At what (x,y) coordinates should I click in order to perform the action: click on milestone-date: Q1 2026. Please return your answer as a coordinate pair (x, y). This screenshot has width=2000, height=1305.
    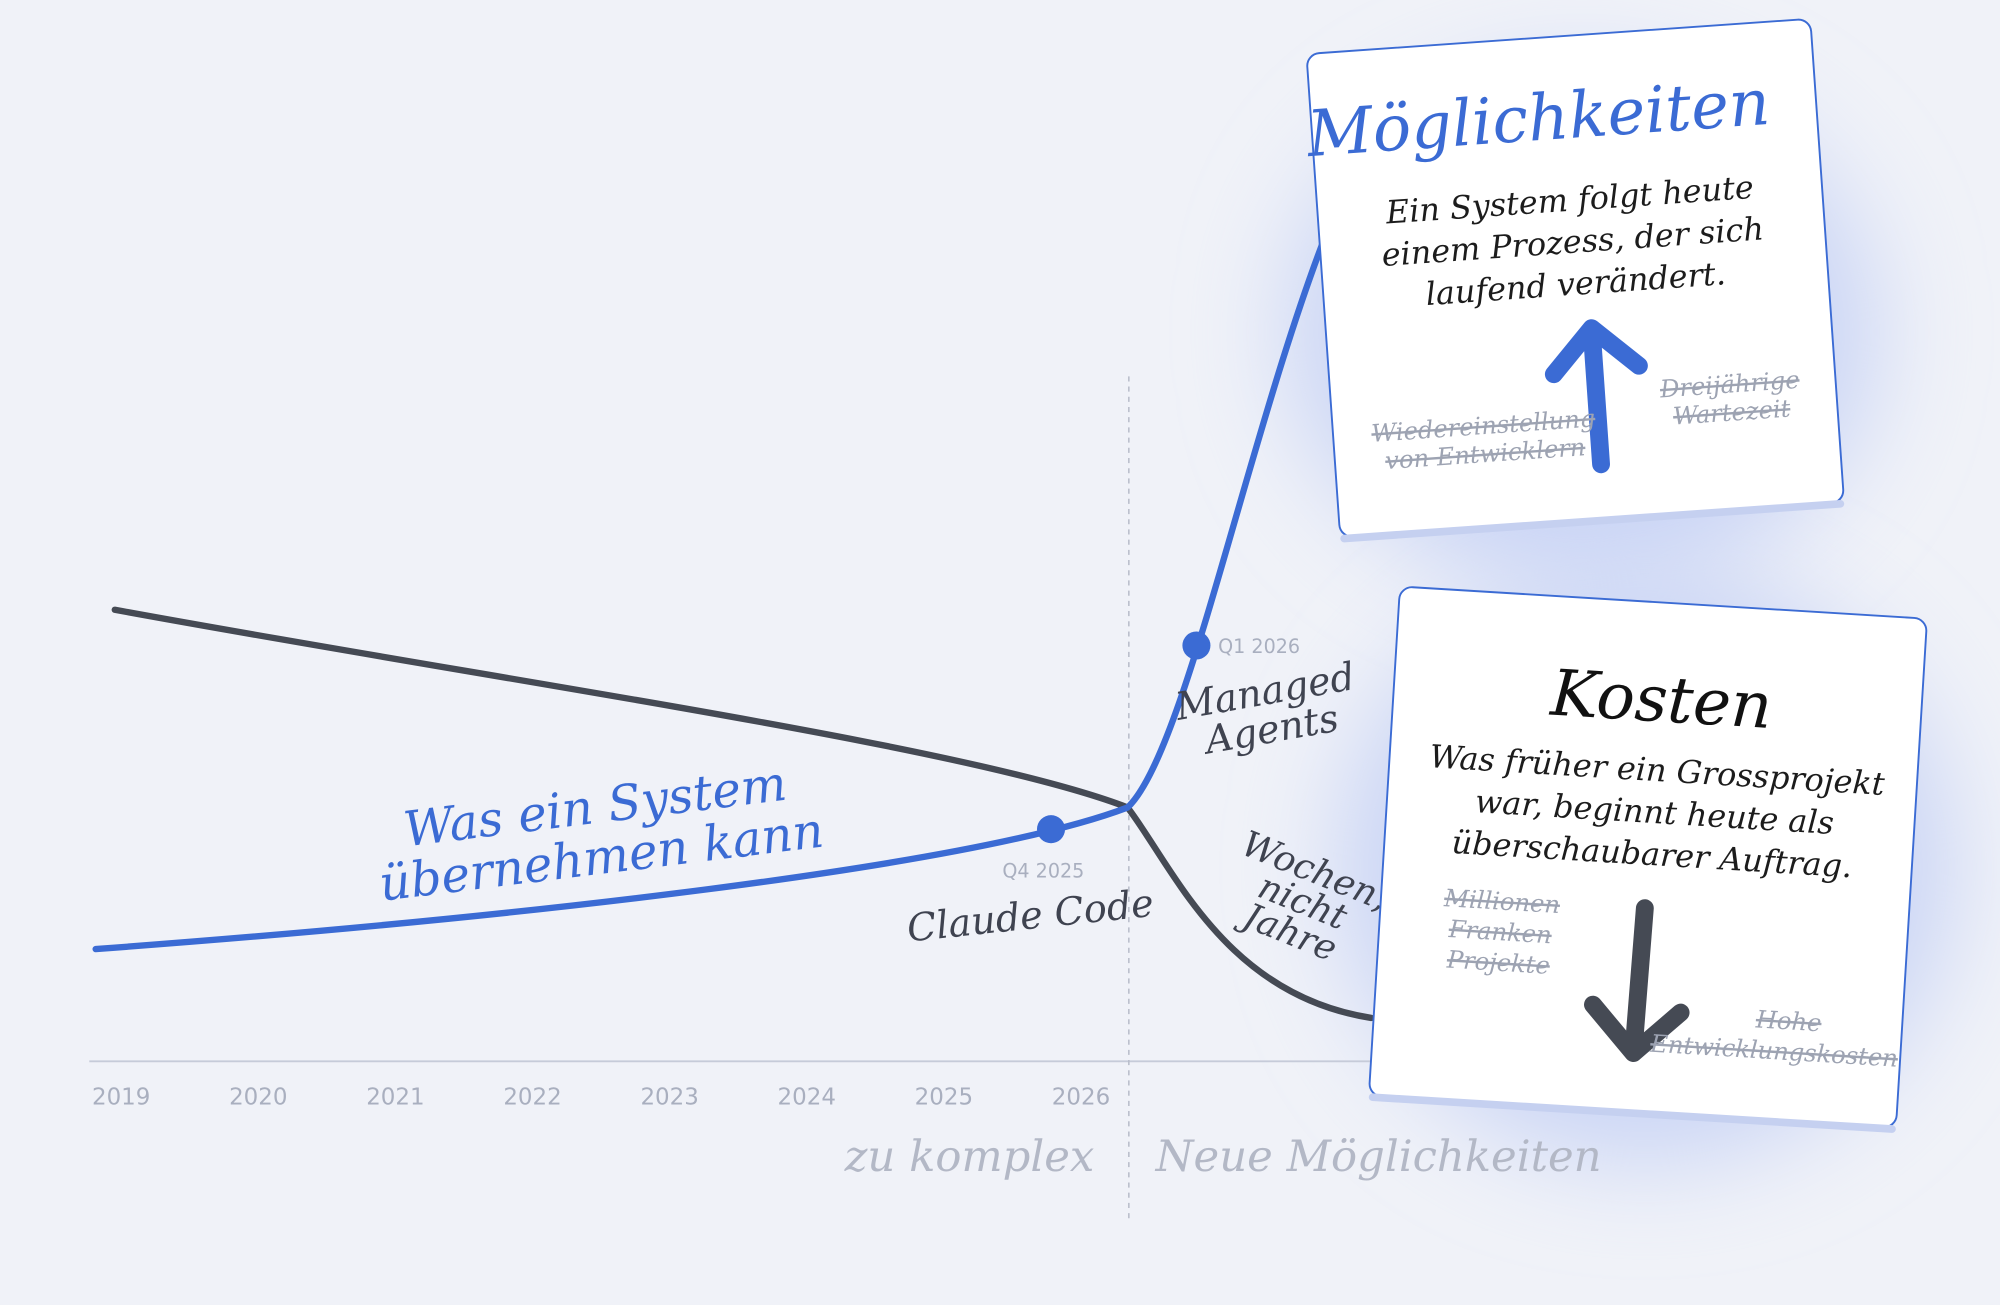
    Looking at the image, I should click on (1259, 646).